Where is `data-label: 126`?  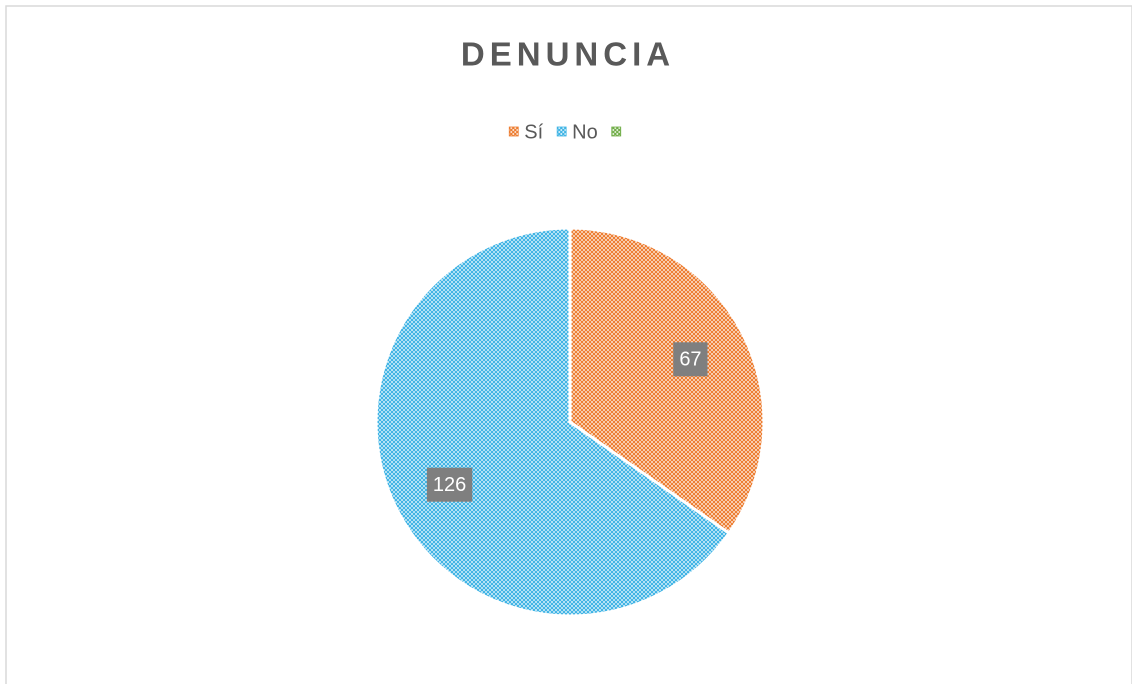
data-label: 126 is located at coordinates (449, 485).